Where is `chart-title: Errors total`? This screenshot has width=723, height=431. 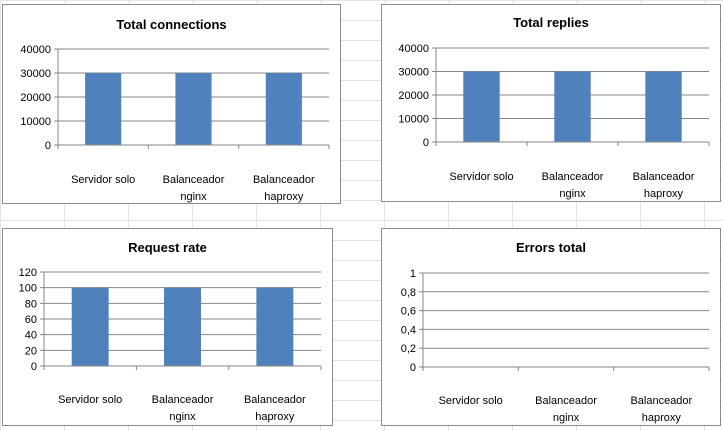
chart-title: Errors total is located at coordinates (551, 247).